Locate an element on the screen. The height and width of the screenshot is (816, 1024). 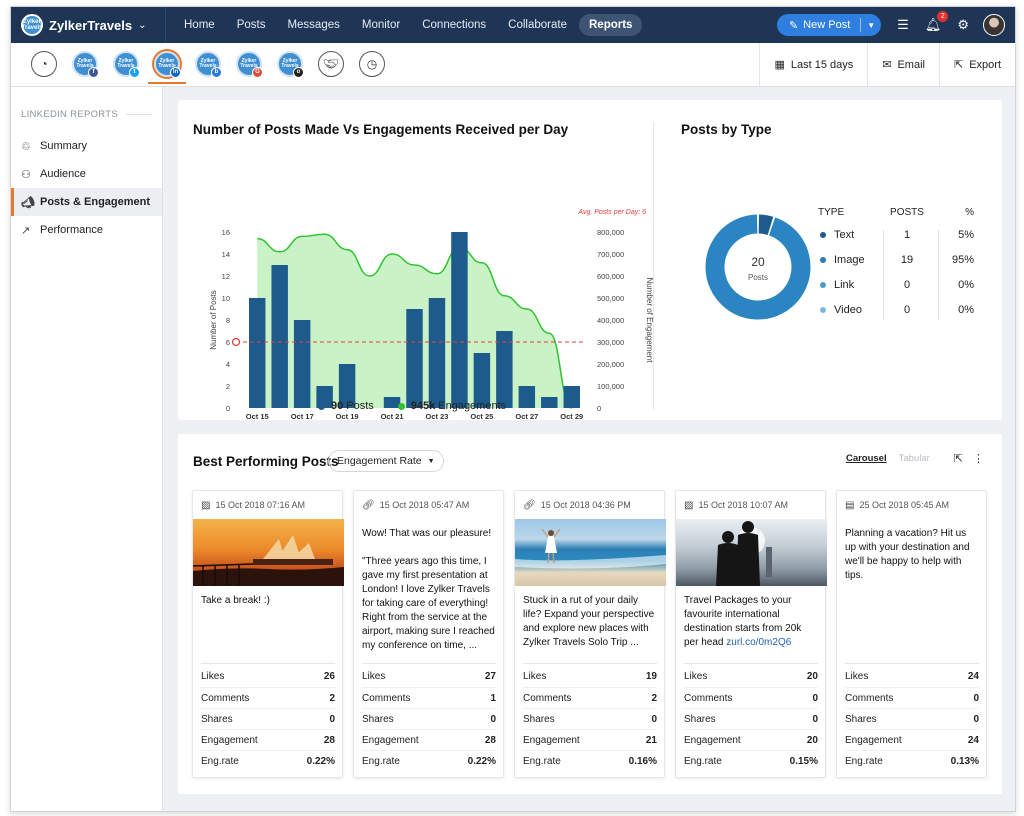
legend-dot is located at coordinates (823, 284).